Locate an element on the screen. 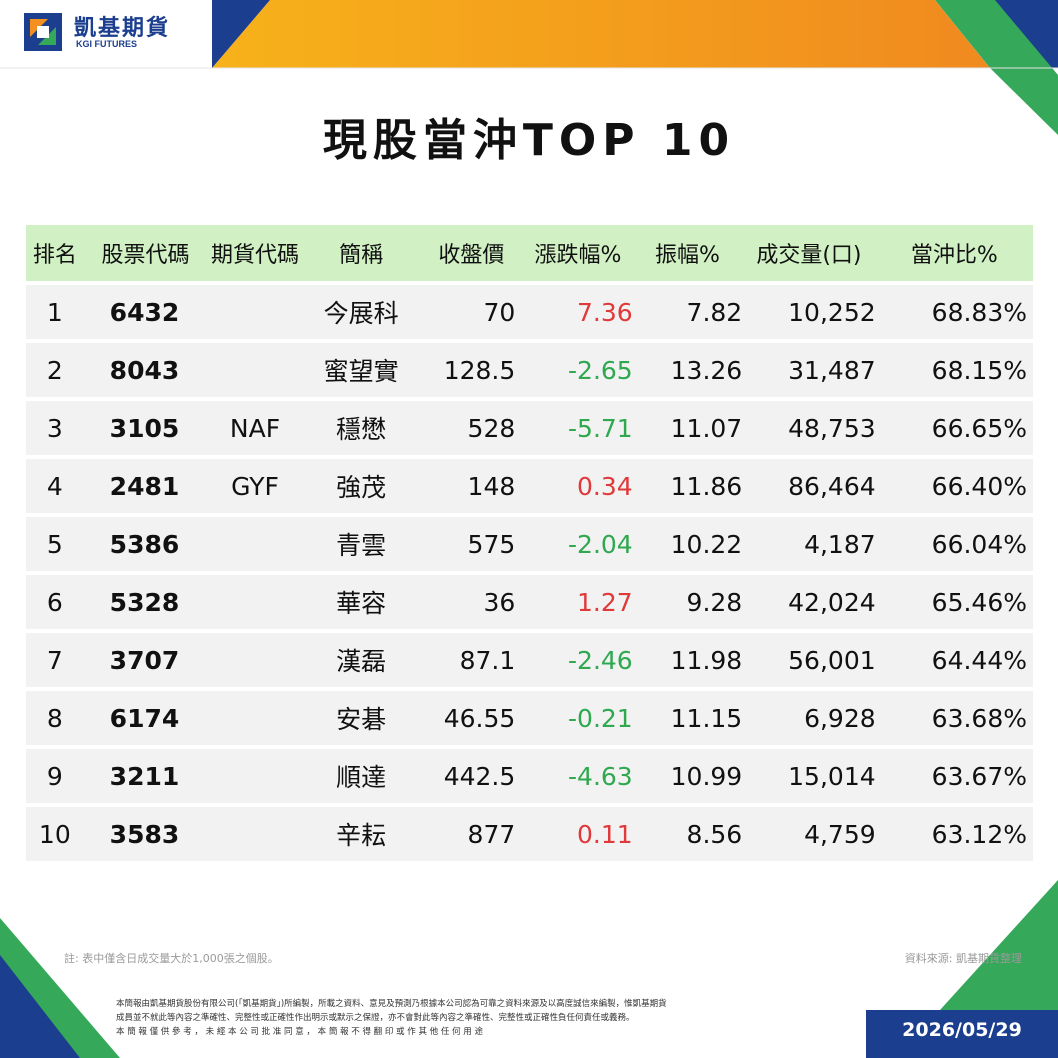 The height and width of the screenshot is (1058, 1058). stock-code-cell: 6174 is located at coordinates (145, 718).